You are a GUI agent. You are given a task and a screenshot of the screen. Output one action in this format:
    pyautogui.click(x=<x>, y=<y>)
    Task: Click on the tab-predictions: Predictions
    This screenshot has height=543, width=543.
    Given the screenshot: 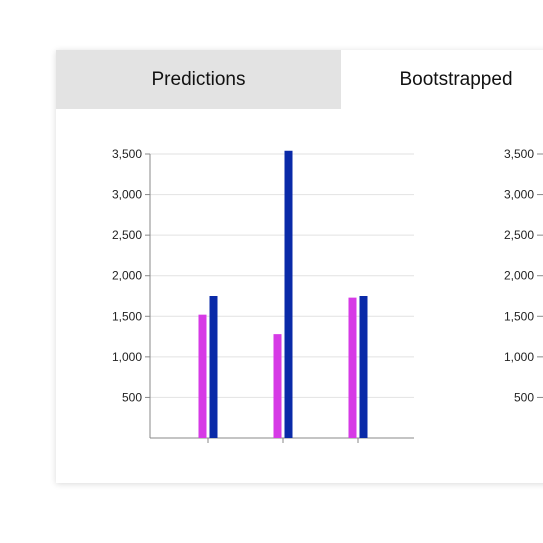 What is the action you would take?
    pyautogui.click(x=198, y=79)
    